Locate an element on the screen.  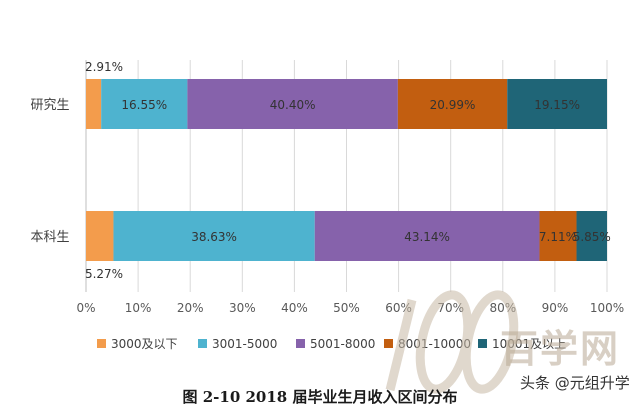
x-tick-label: 50% is located at coordinates (346, 308).